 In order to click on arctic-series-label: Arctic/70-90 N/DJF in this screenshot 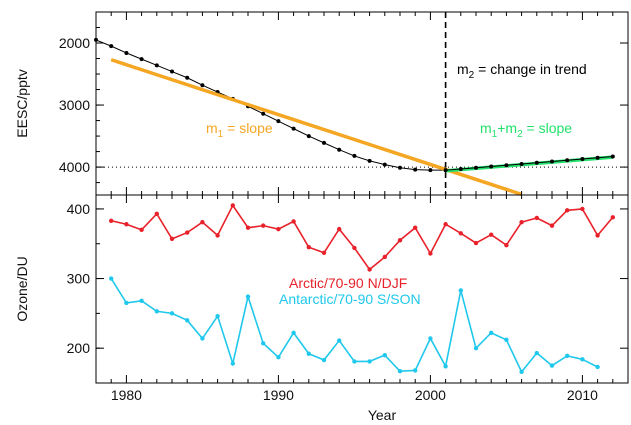, I will do `click(348, 283)`.